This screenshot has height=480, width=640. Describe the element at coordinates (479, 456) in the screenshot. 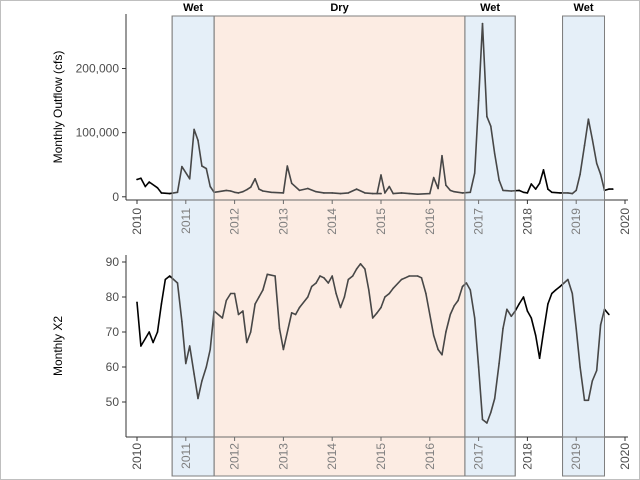

I see `panel-1-x-tick-label: 2017` at that location.